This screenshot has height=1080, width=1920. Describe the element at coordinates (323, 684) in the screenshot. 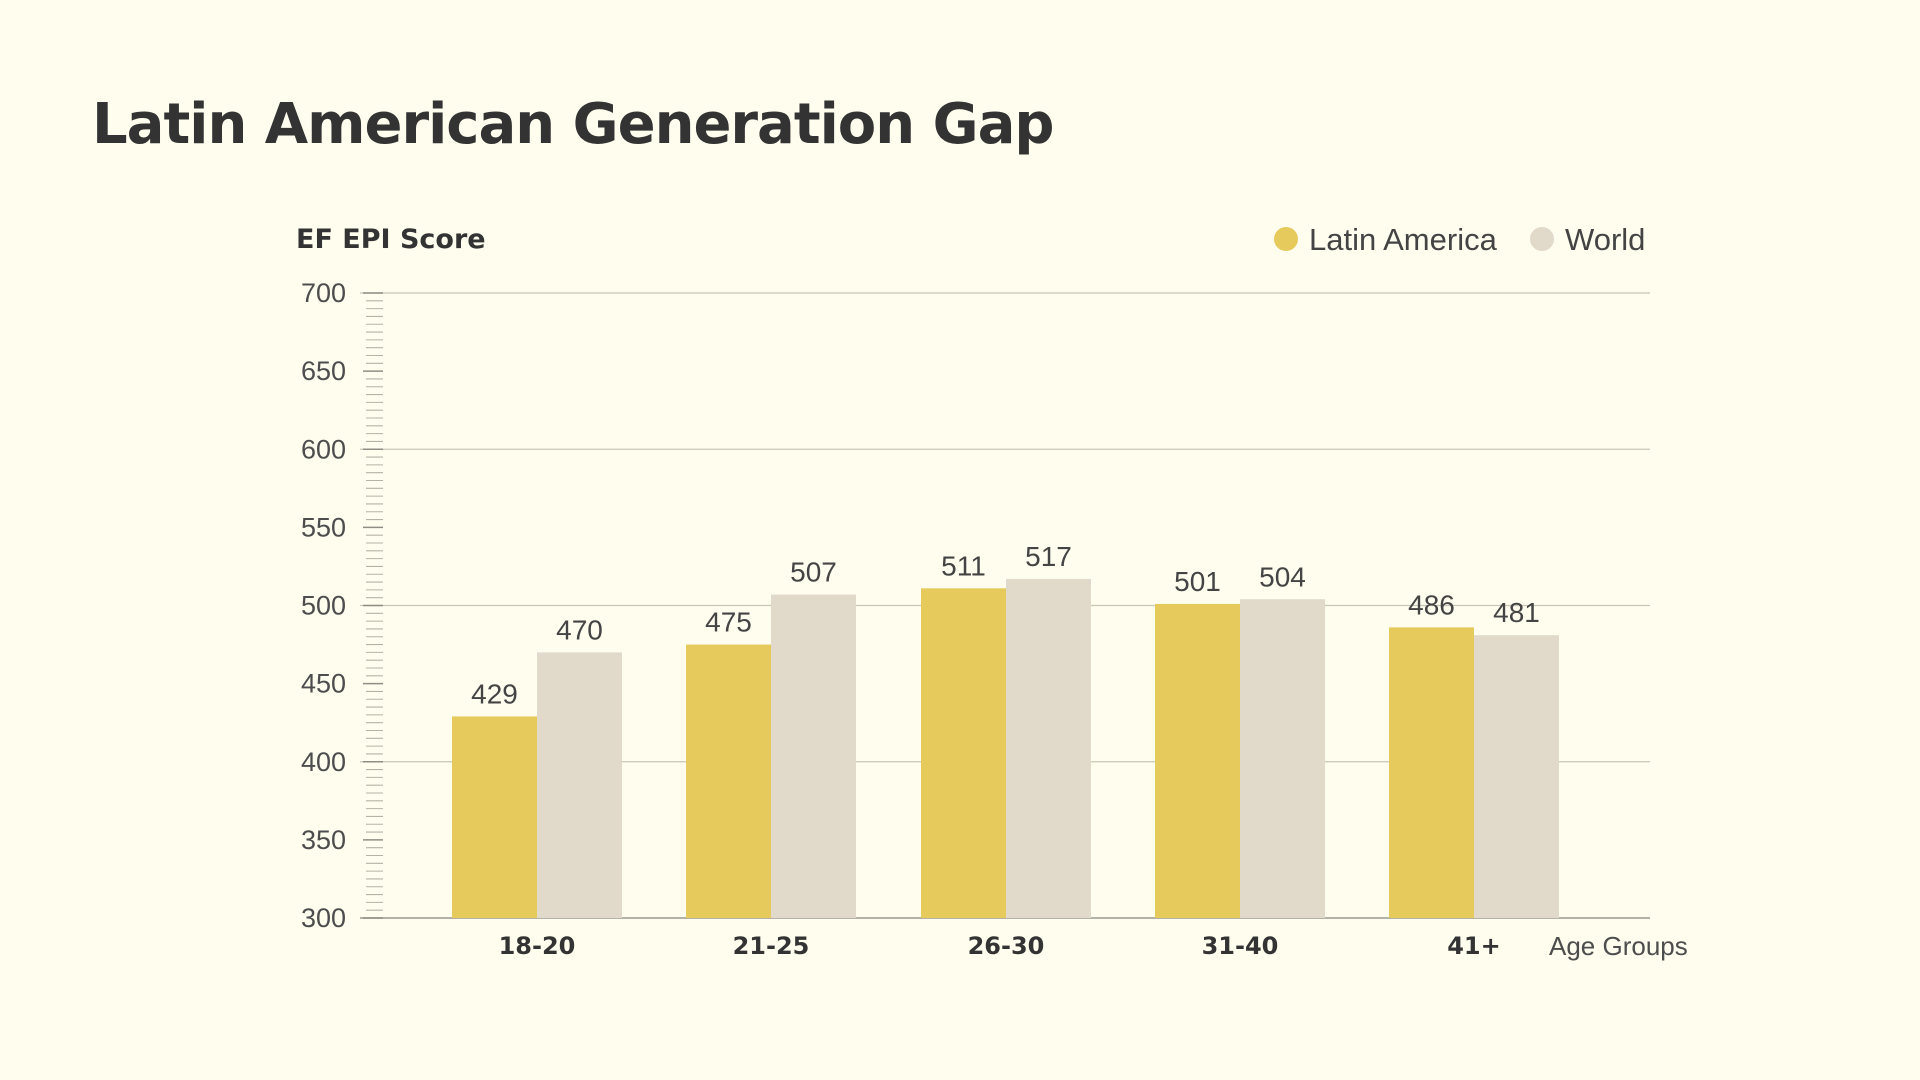

I see `y-tick-label: 450` at that location.